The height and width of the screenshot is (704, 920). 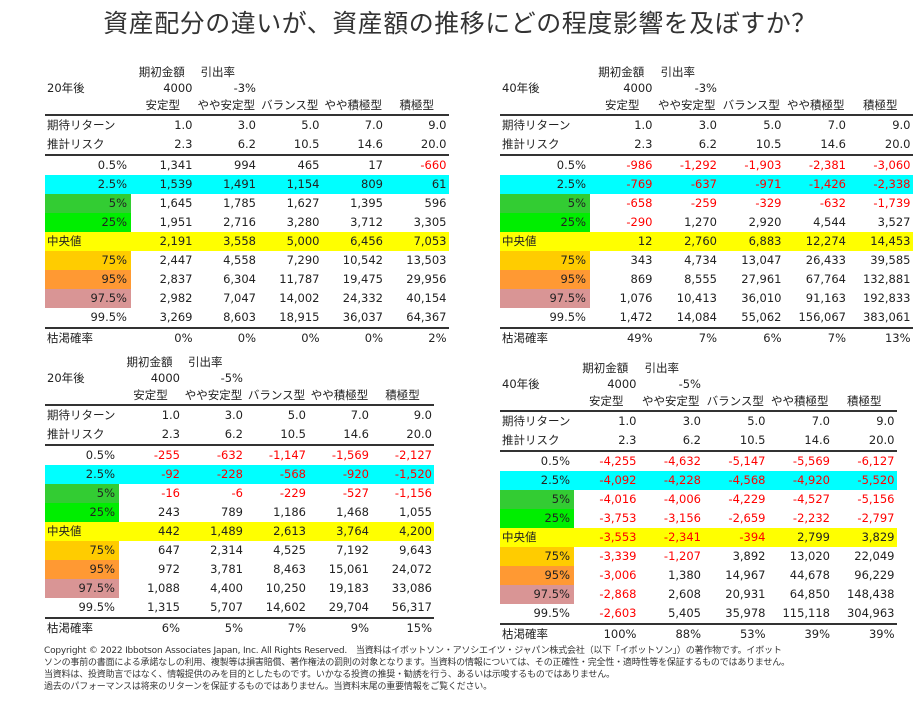 What do you see at coordinates (239, 241) in the screenshot?
I see `percentile-value: 3,558` at bounding box center [239, 241].